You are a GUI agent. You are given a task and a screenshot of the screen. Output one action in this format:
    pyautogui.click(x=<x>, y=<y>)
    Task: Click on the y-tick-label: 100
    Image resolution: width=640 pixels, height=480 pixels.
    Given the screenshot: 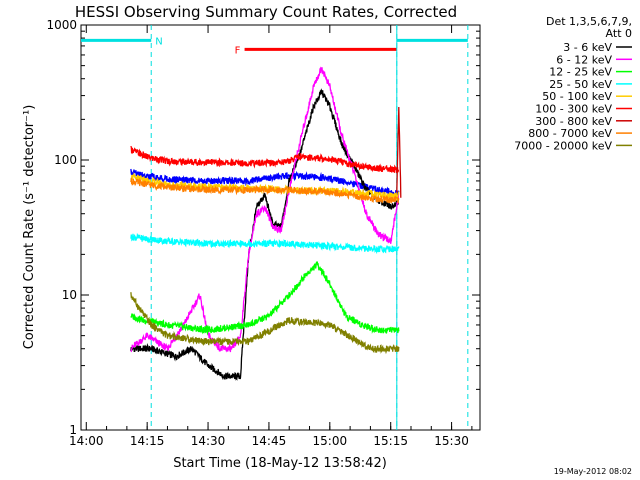 What is the action you would take?
    pyautogui.click(x=65, y=160)
    